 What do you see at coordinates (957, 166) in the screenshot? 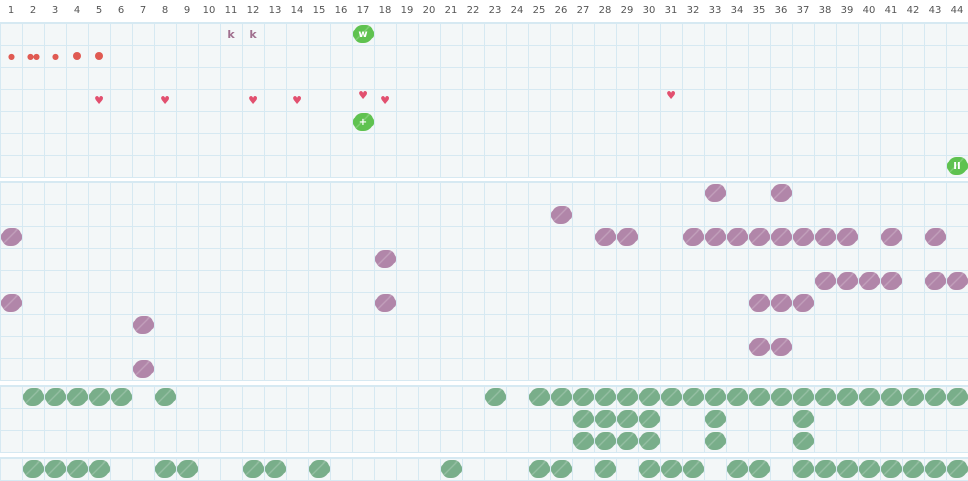
I see `green-badge-cell: II` at bounding box center [957, 166].